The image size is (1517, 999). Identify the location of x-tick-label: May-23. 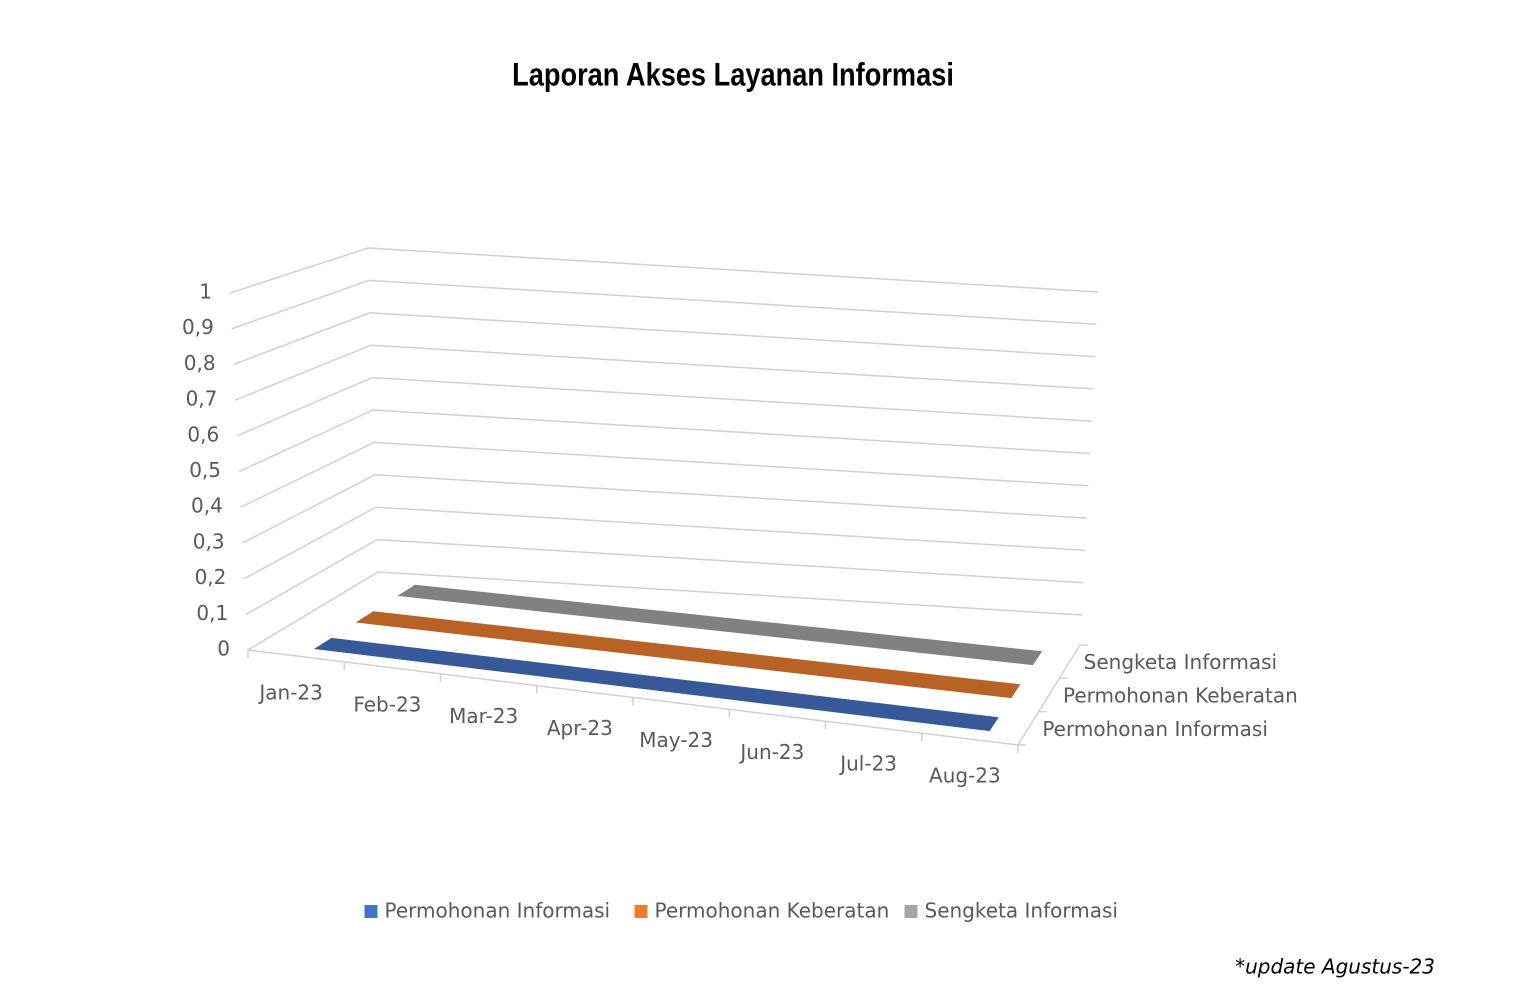
(676, 740).